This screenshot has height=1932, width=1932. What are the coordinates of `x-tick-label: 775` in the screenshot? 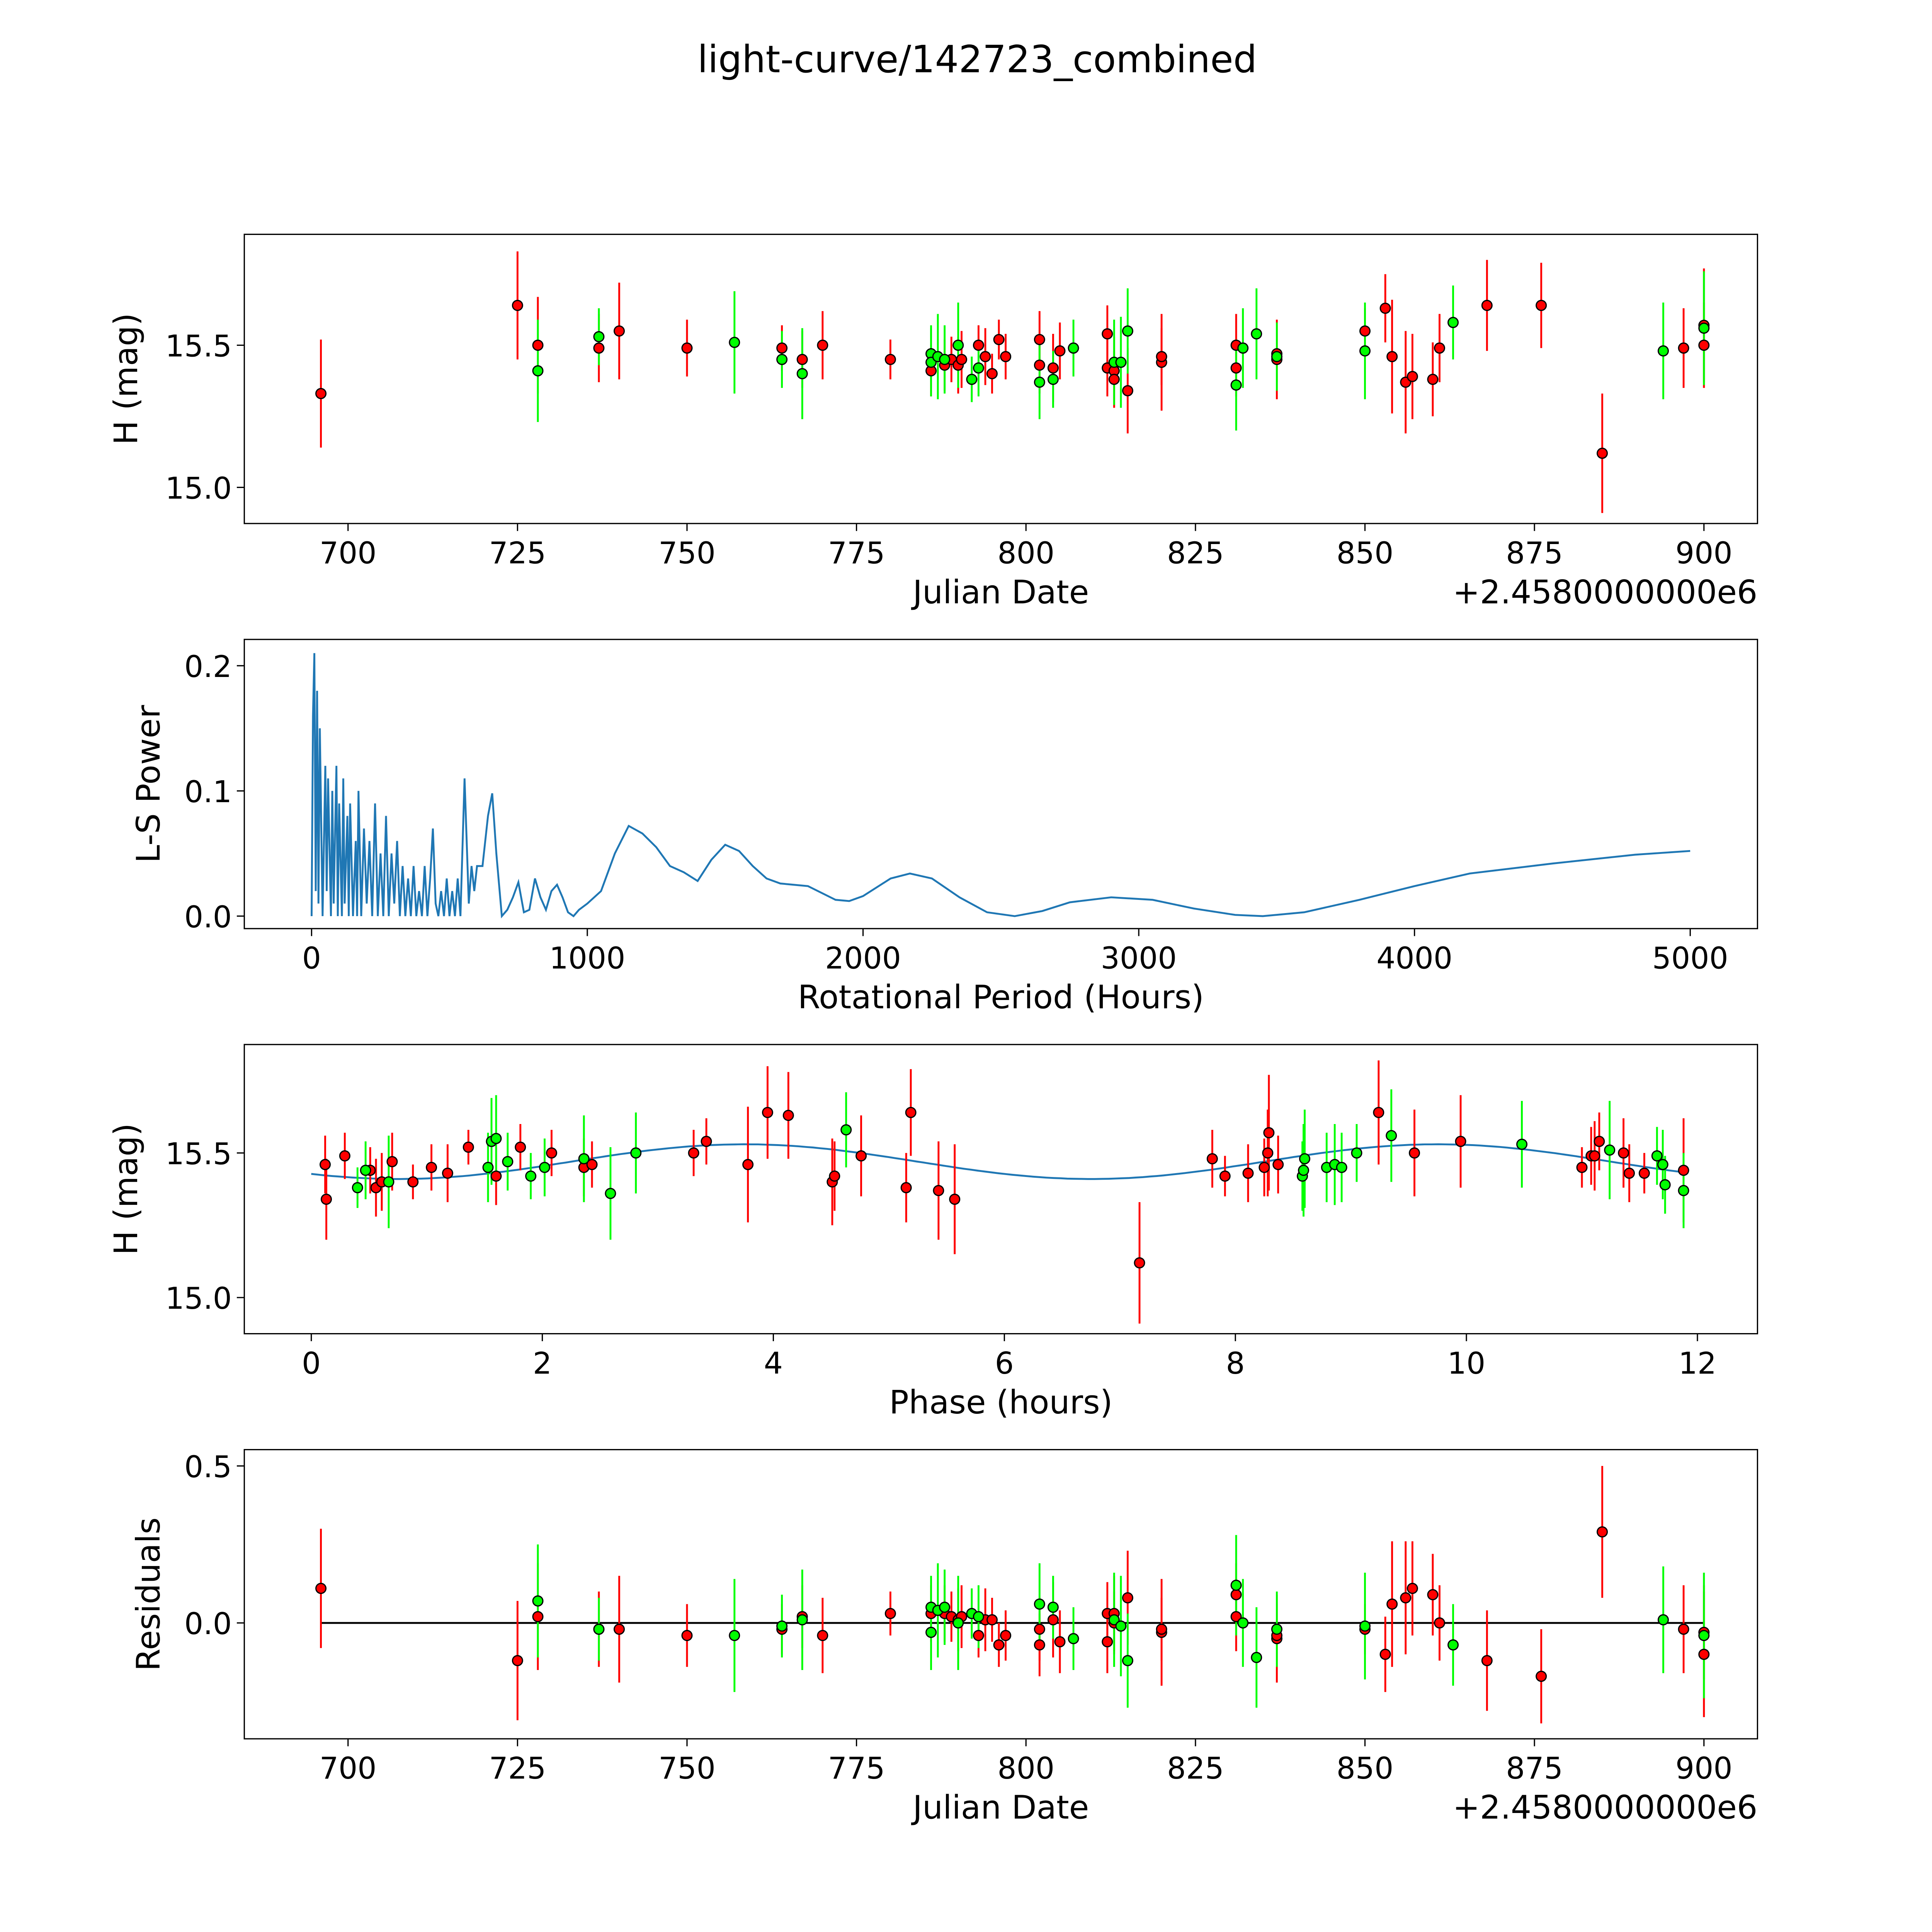 It's located at (857, 553).